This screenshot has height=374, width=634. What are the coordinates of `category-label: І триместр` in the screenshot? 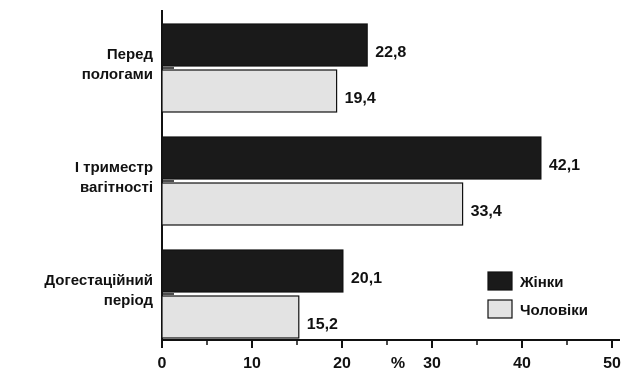 It's located at (114, 167).